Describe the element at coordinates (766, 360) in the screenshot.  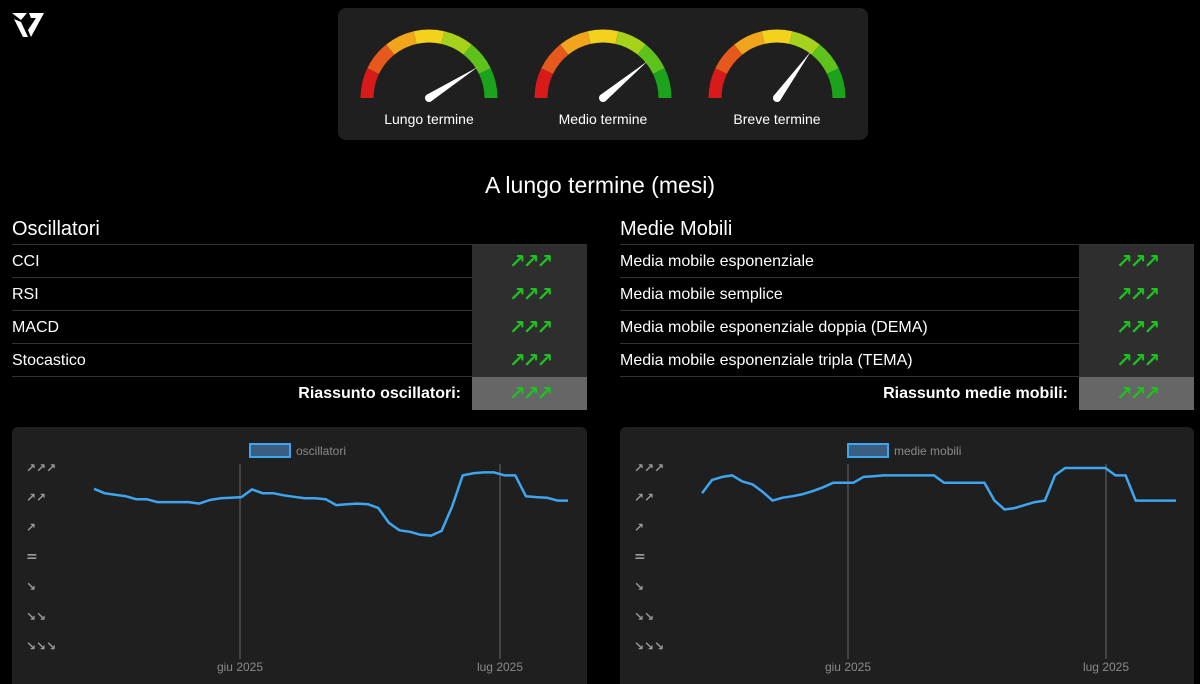
I see `indicator-name: Media mobile esponenziale tripla (TEMA)` at that location.